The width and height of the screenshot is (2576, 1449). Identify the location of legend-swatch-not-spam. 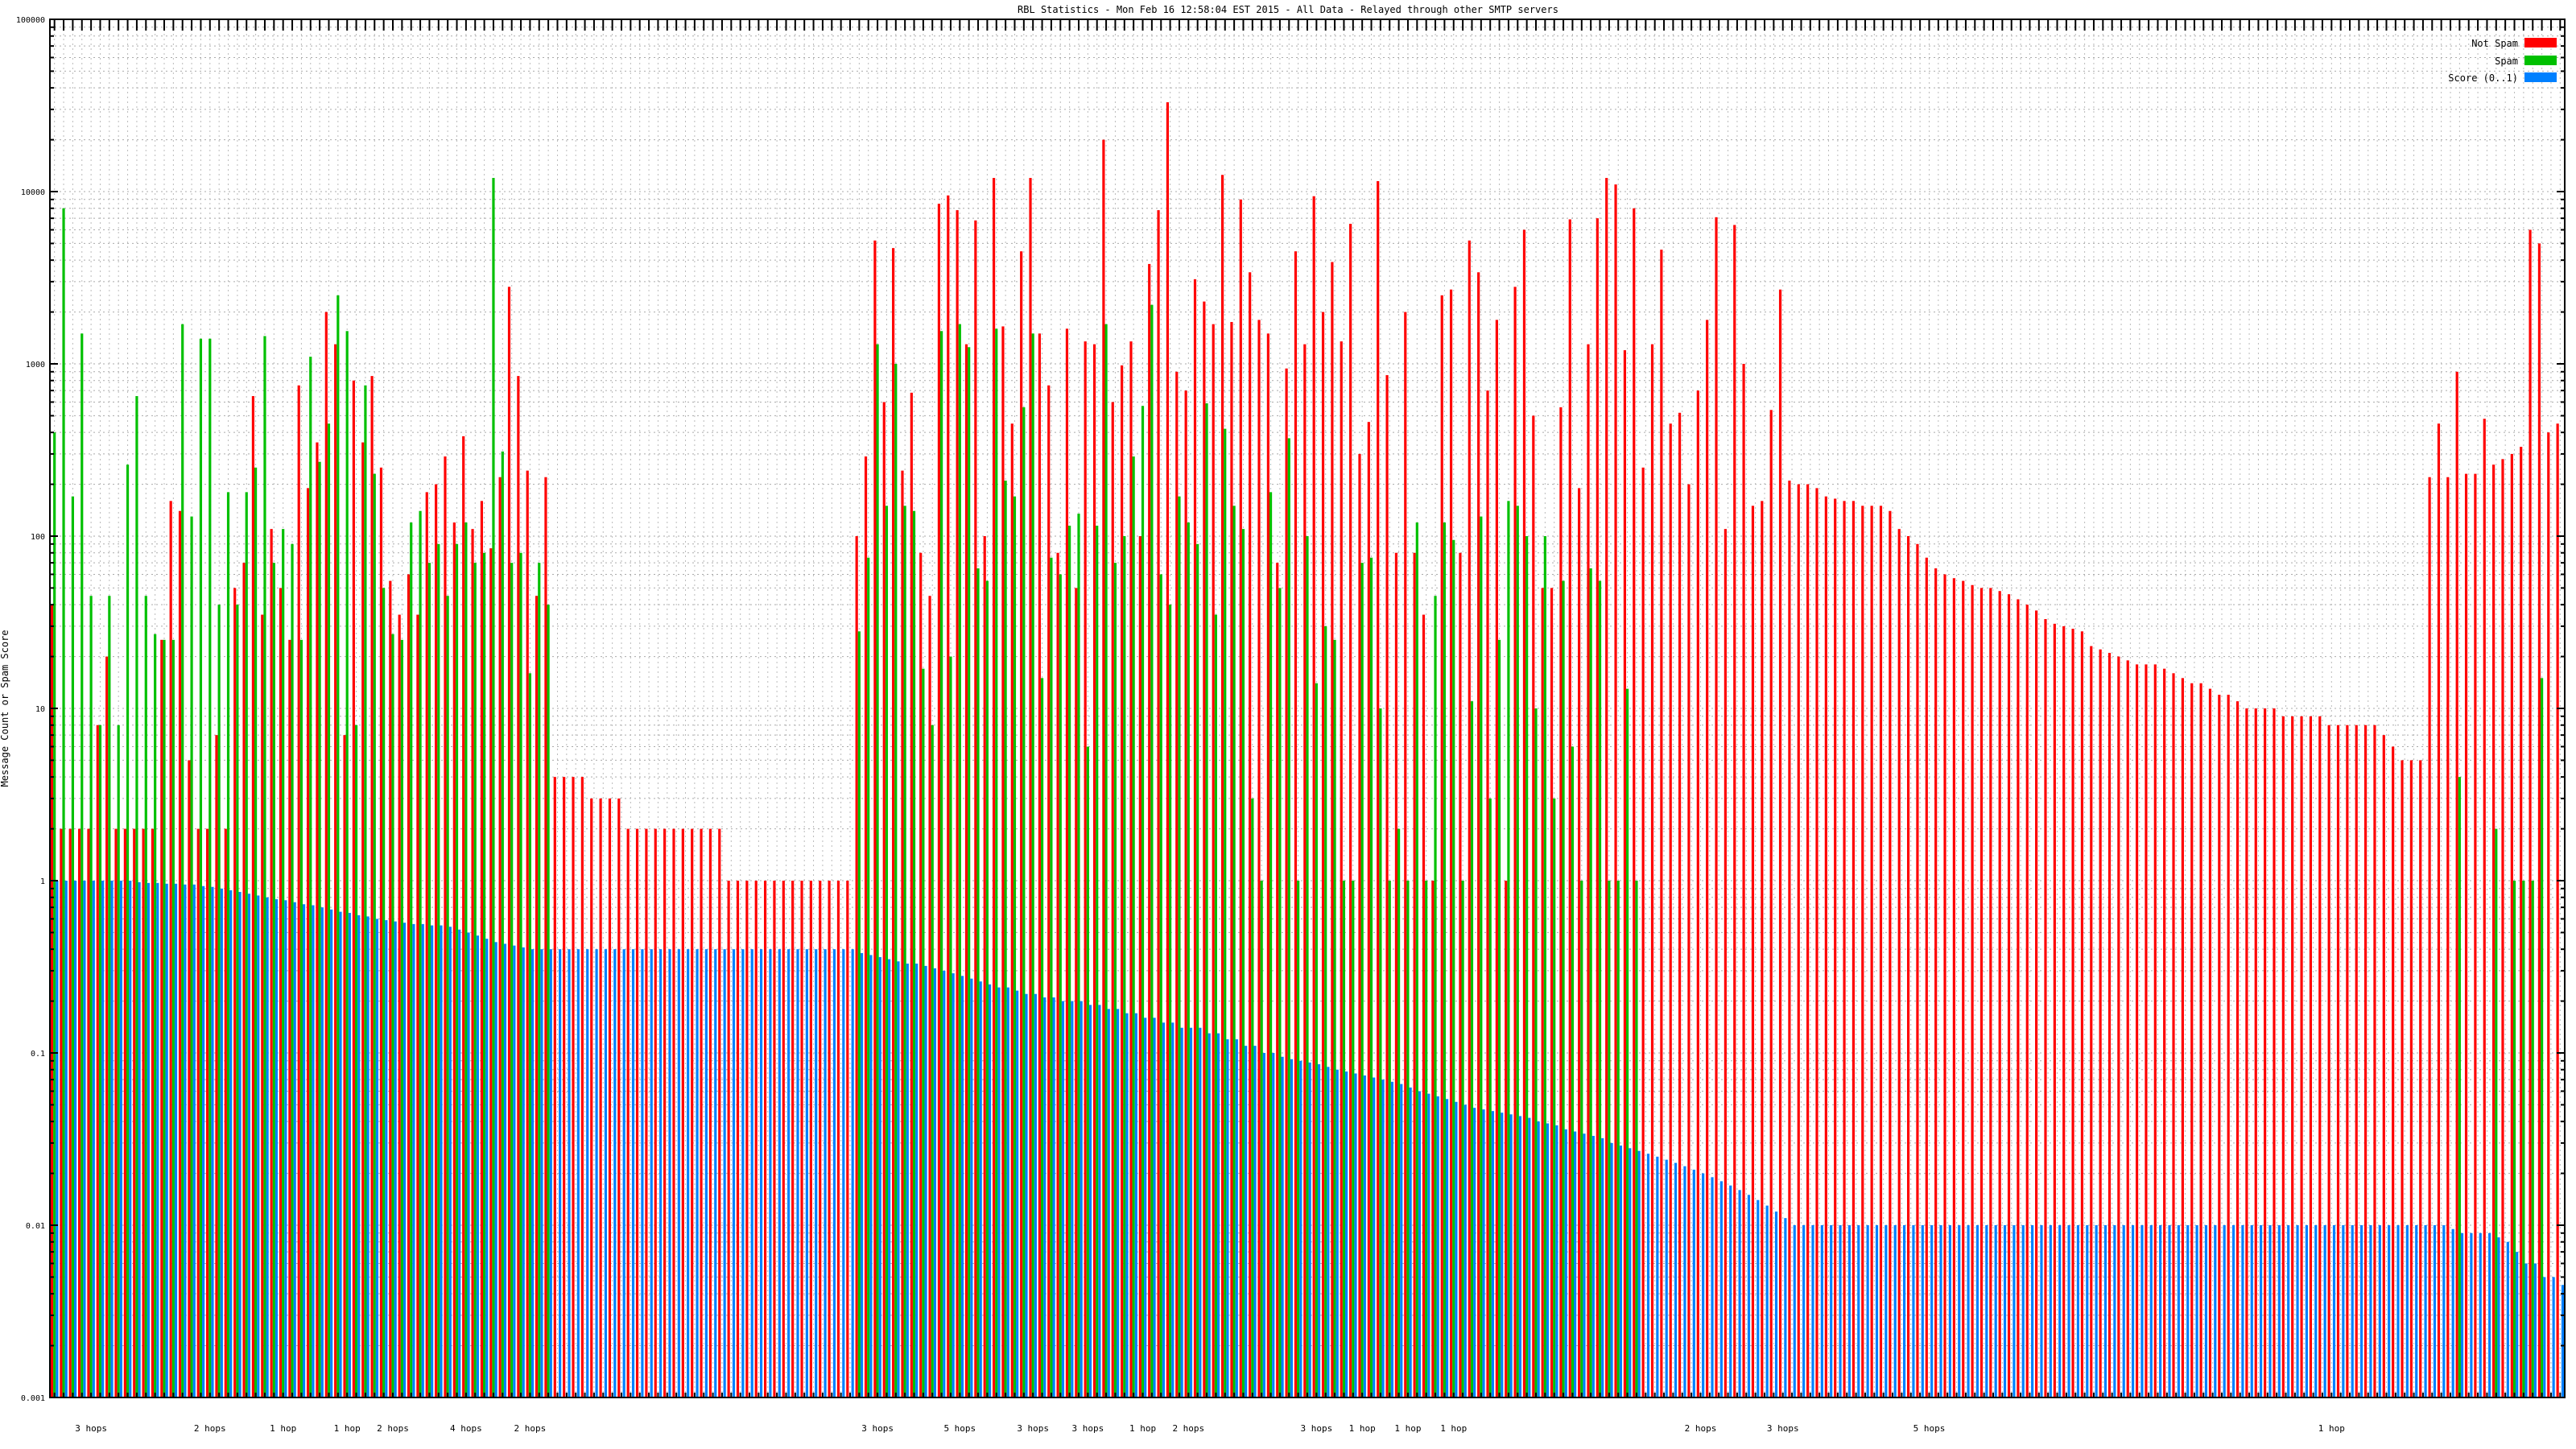
(2540, 42).